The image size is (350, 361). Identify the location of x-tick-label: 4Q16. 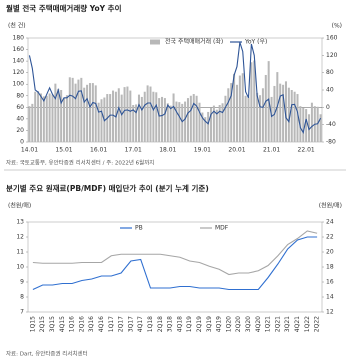
(101, 324).